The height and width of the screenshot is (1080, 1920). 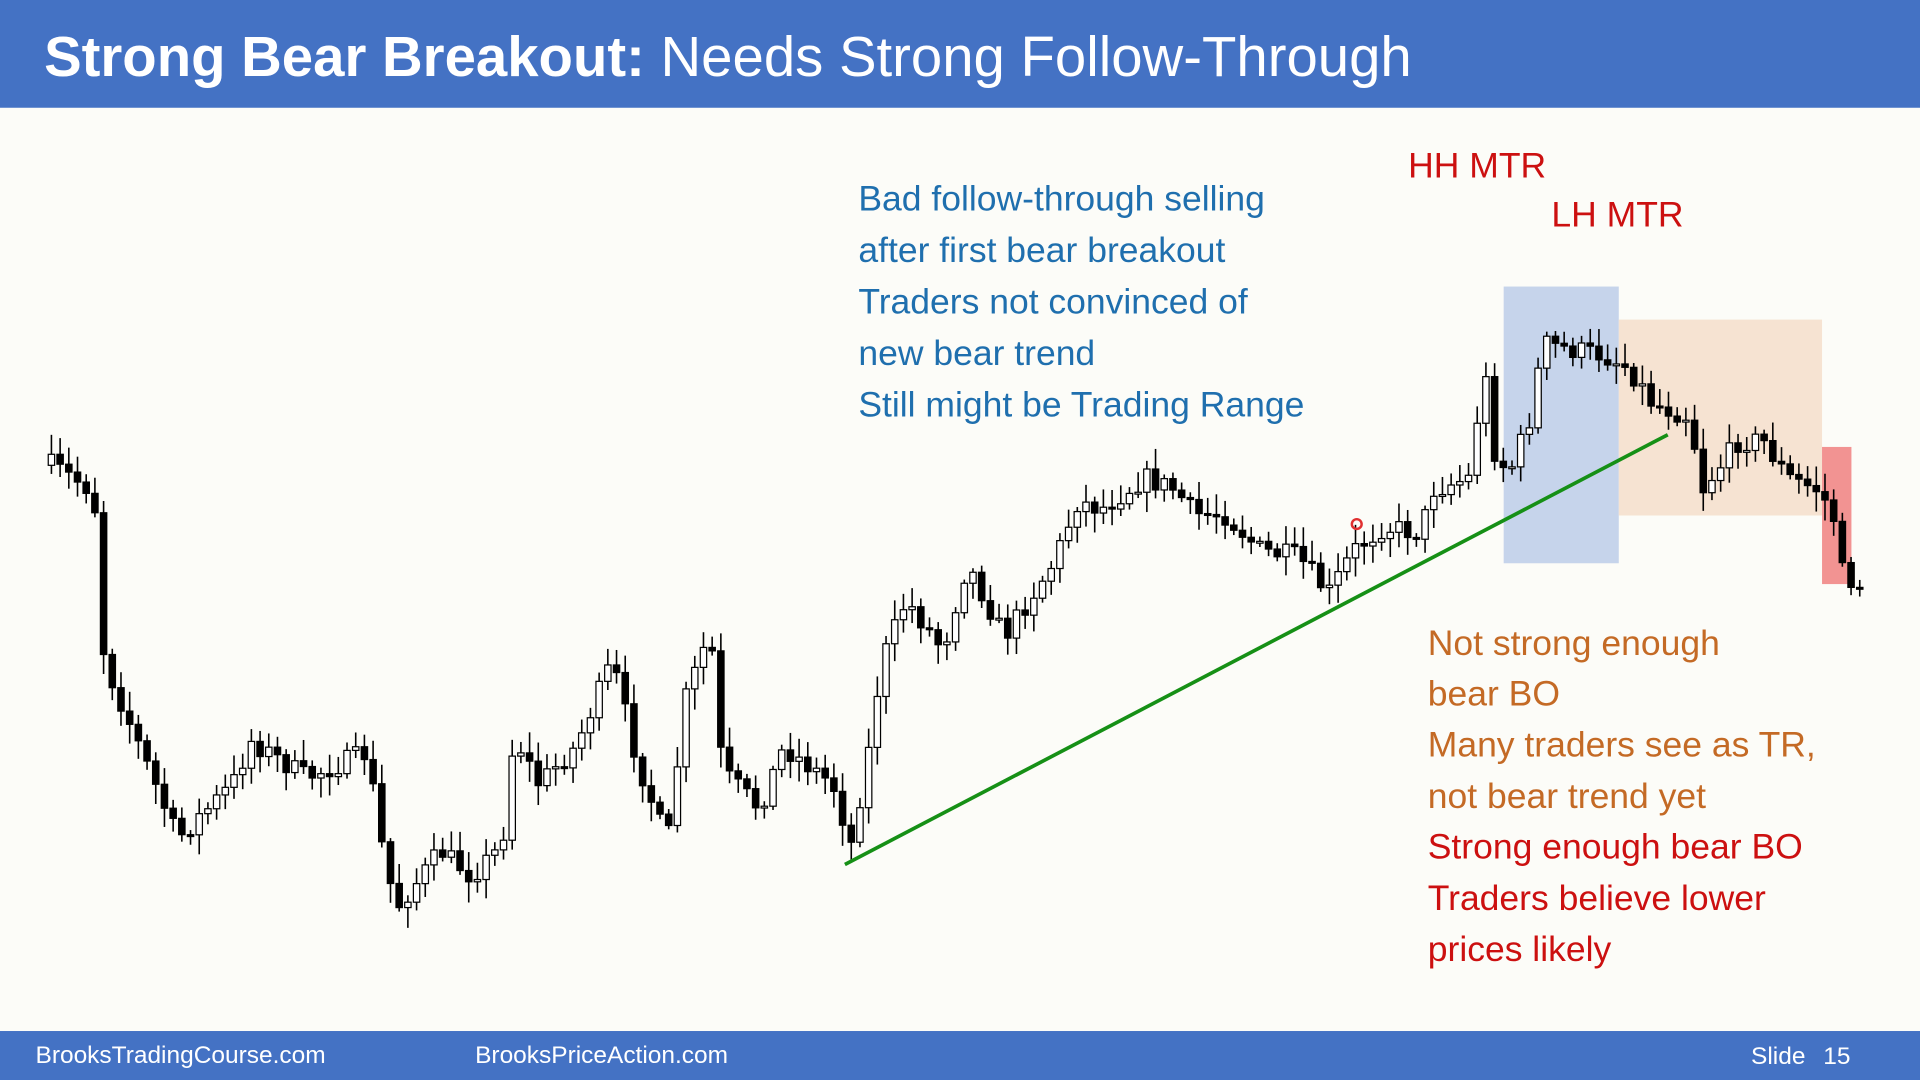 I want to click on note-line: Traders believe lower, so click(x=1597, y=898).